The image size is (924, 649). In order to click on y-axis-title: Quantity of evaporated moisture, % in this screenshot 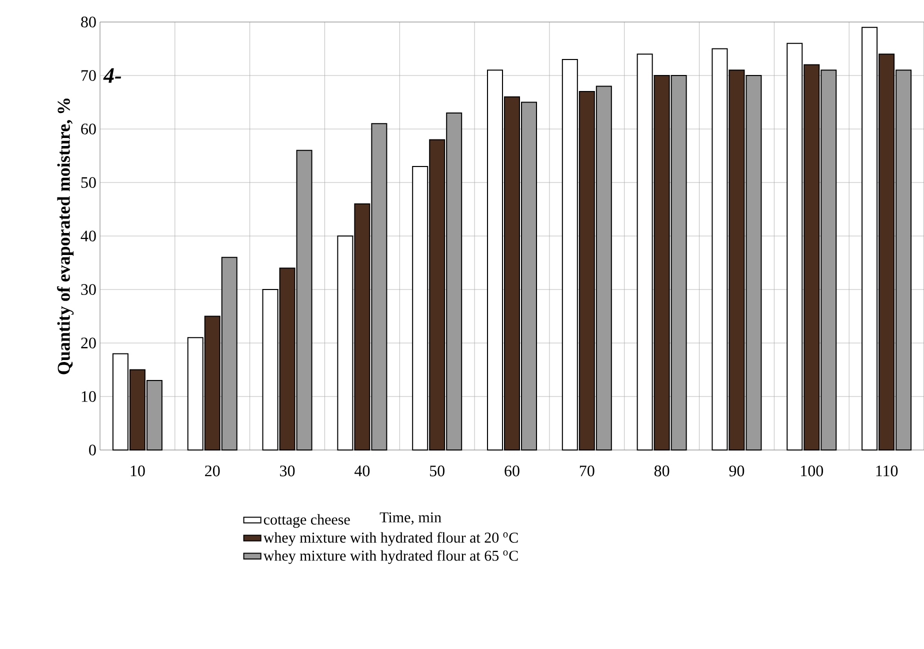, I will do `click(65, 236)`.